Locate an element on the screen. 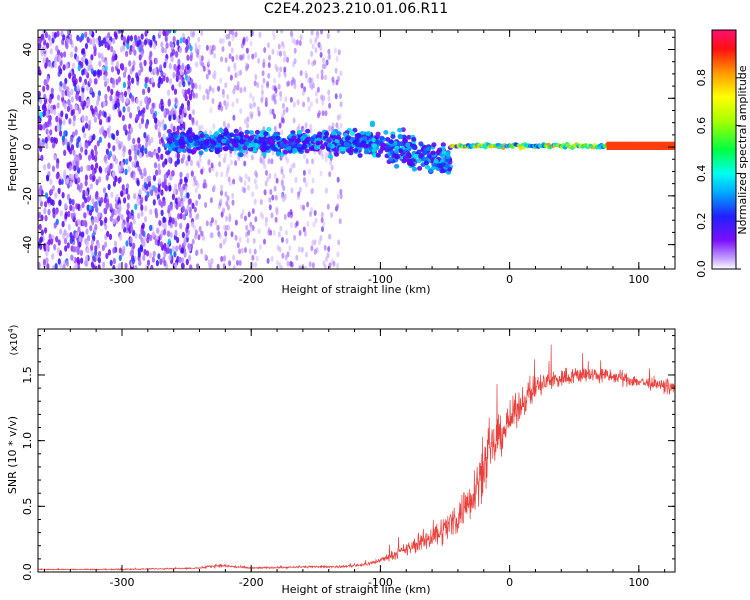 The image size is (750, 600). chart-title: C2E4.2023.210.01.06.R11 is located at coordinates (356, 9).